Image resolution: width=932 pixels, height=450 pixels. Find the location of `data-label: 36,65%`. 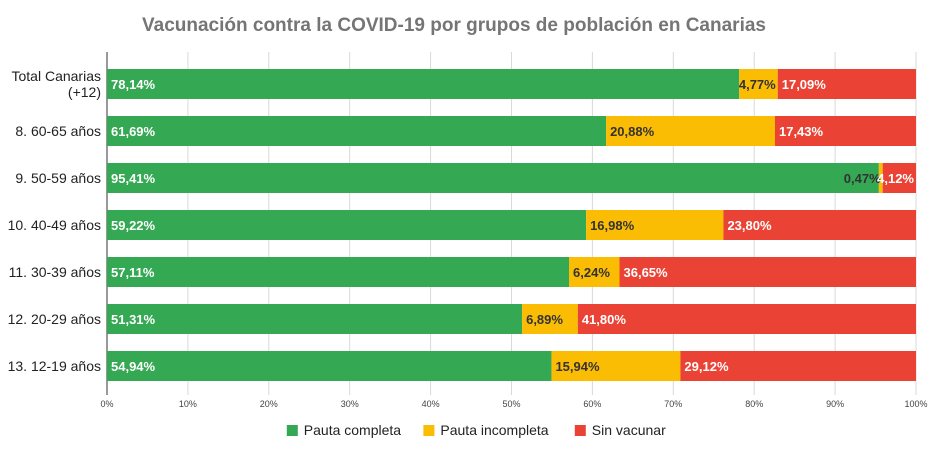

data-label: 36,65% is located at coordinates (646, 272).